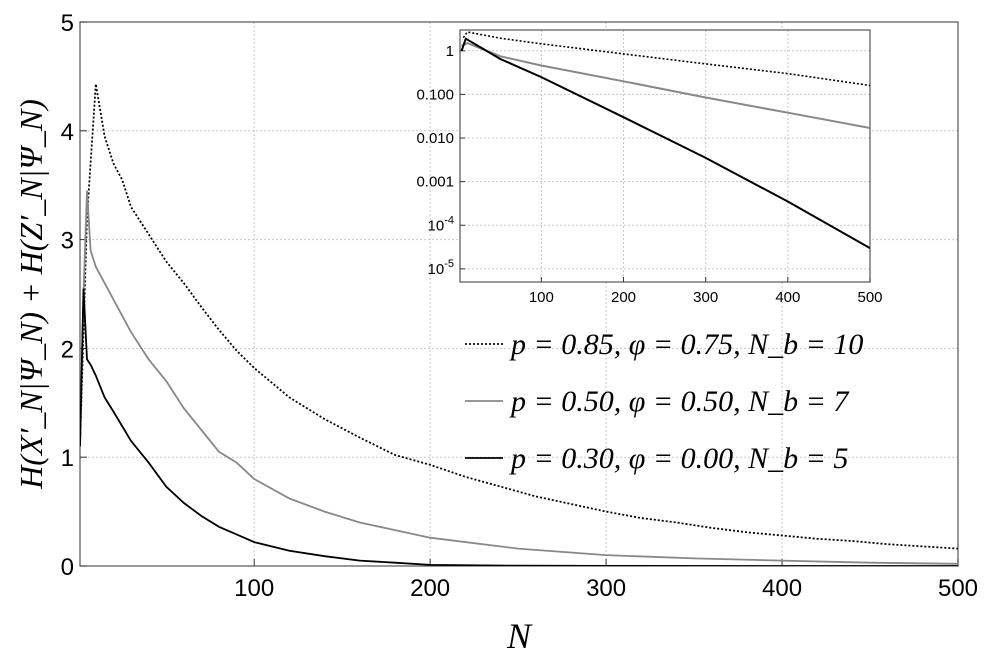  What do you see at coordinates (787, 297) in the screenshot?
I see `inset-x-tick-label: 400` at bounding box center [787, 297].